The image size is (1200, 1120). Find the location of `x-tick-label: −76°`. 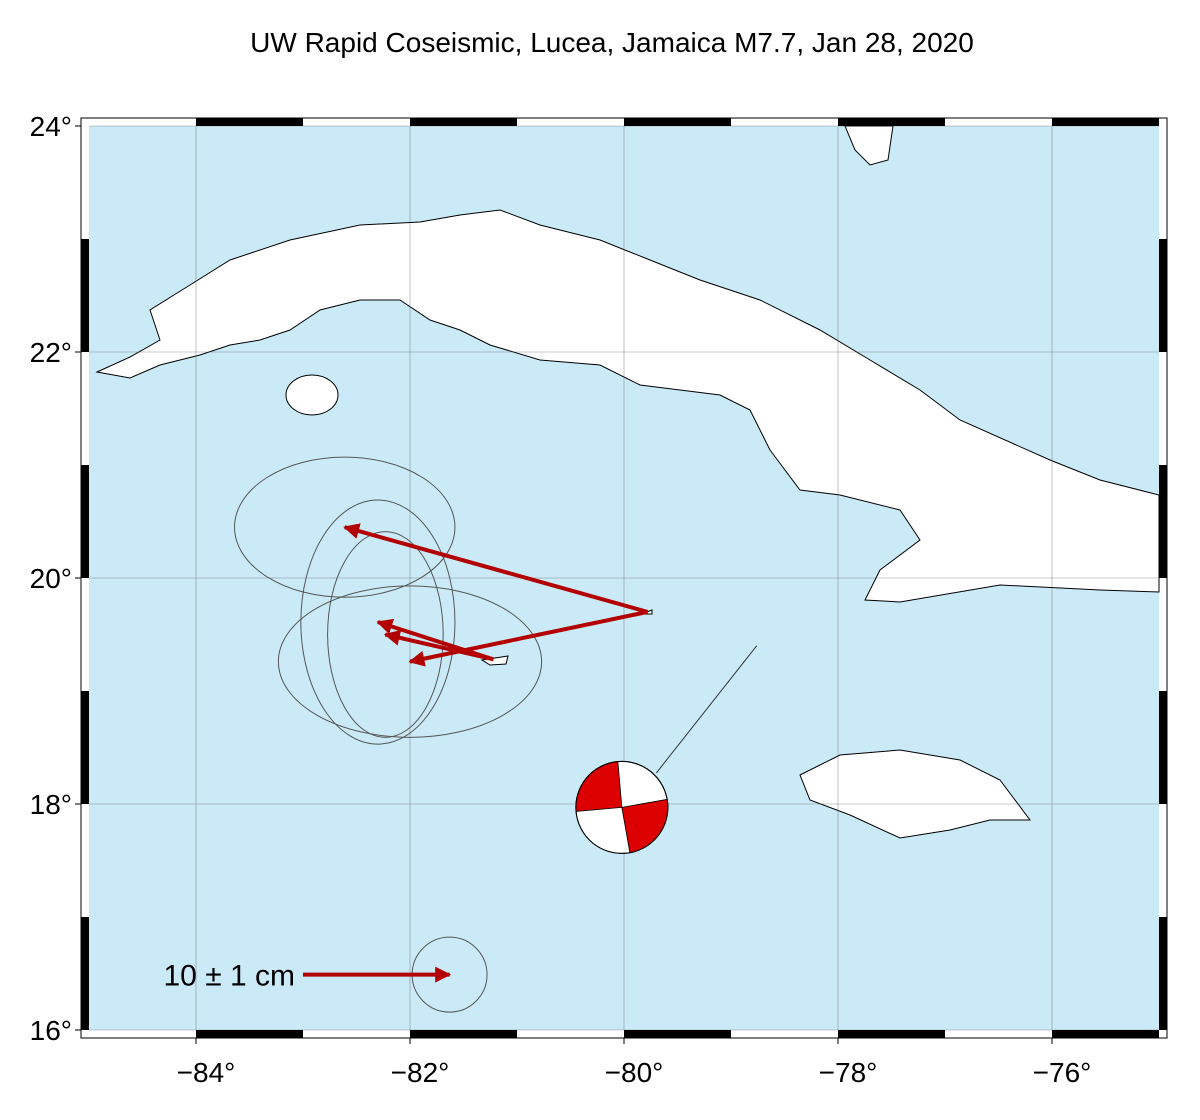

x-tick-label: −76° is located at coordinates (1062, 1072).